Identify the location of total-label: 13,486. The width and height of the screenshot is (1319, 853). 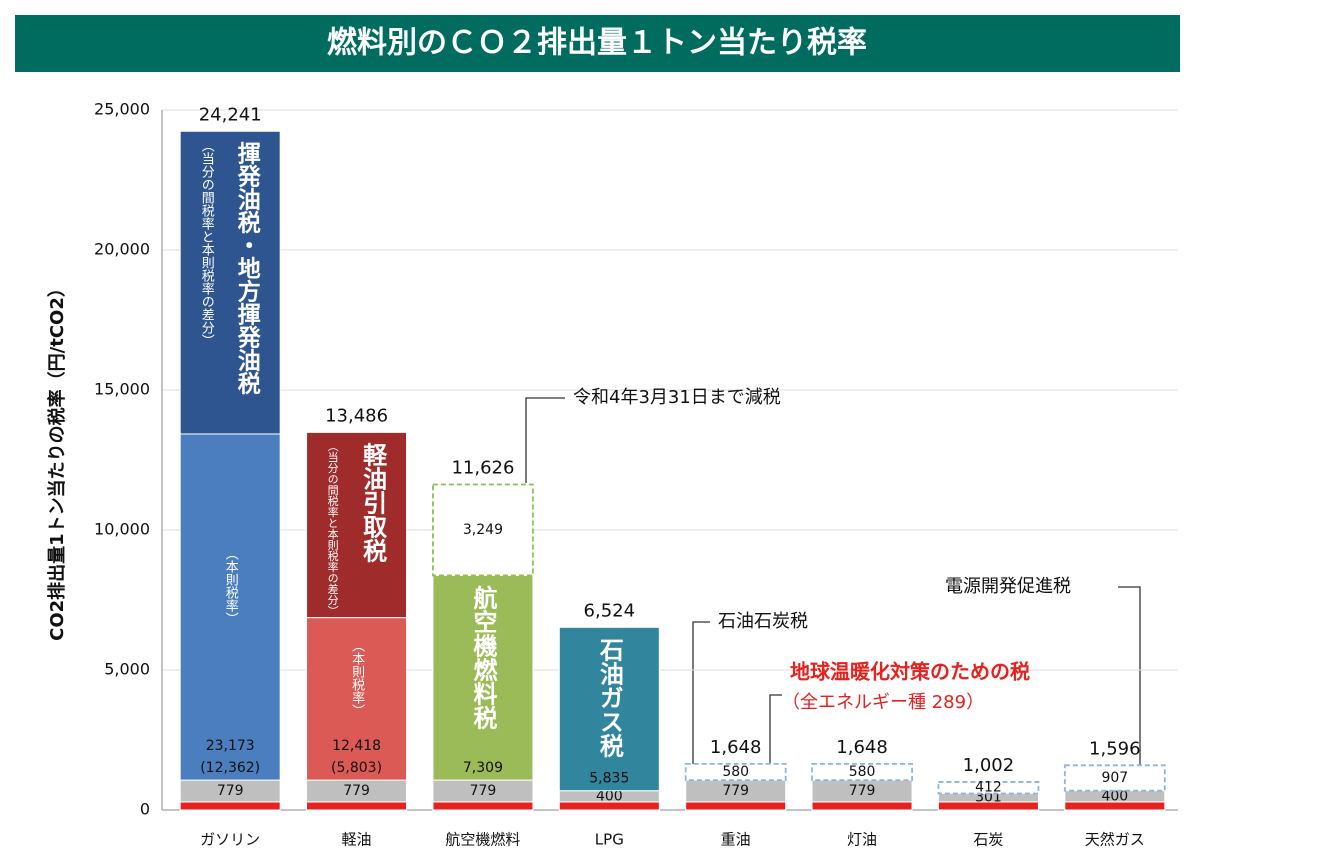
(356, 415).